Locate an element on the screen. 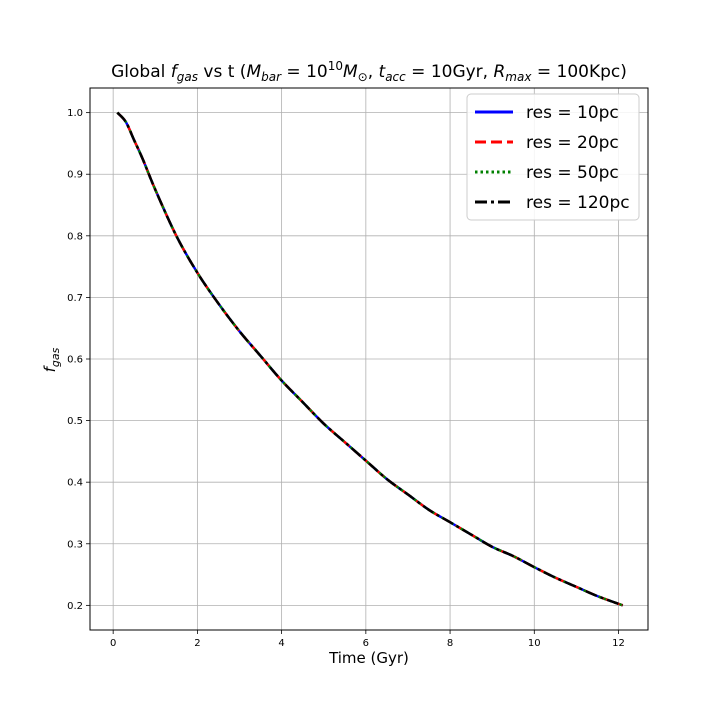 The height and width of the screenshot is (720, 720). x-axis-label: Time (Gyr) is located at coordinates (368, 658).